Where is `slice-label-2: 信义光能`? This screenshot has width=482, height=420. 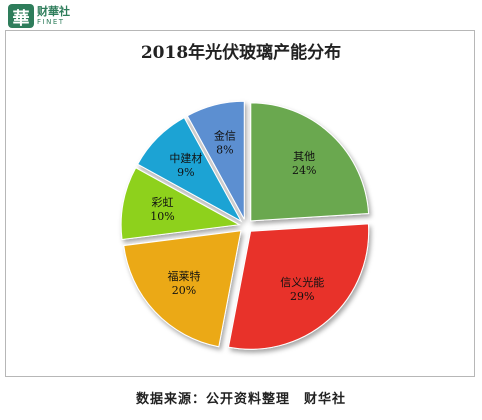
slice-label-2: 信义光能 is located at coordinates (302, 282).